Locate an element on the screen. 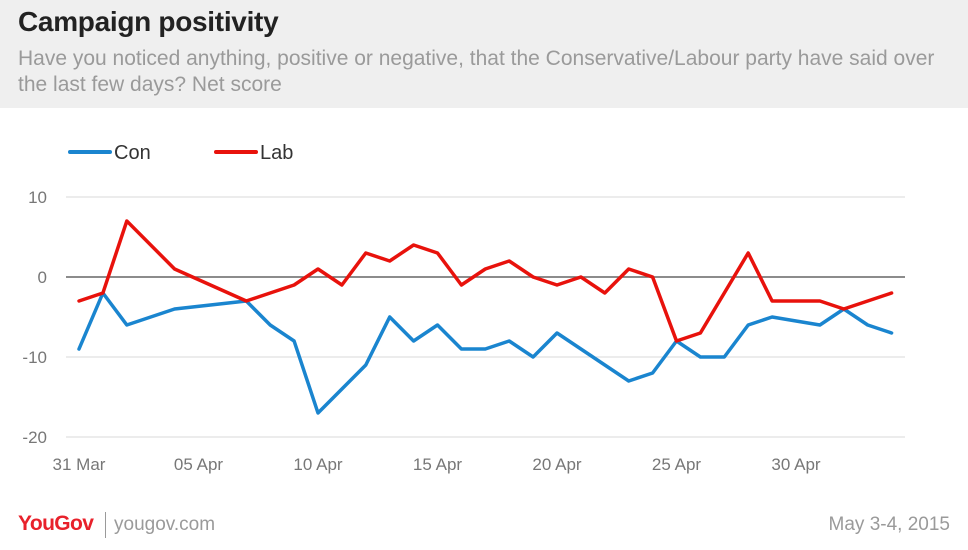  x-tick-label: 20 Apr is located at coordinates (556, 464).